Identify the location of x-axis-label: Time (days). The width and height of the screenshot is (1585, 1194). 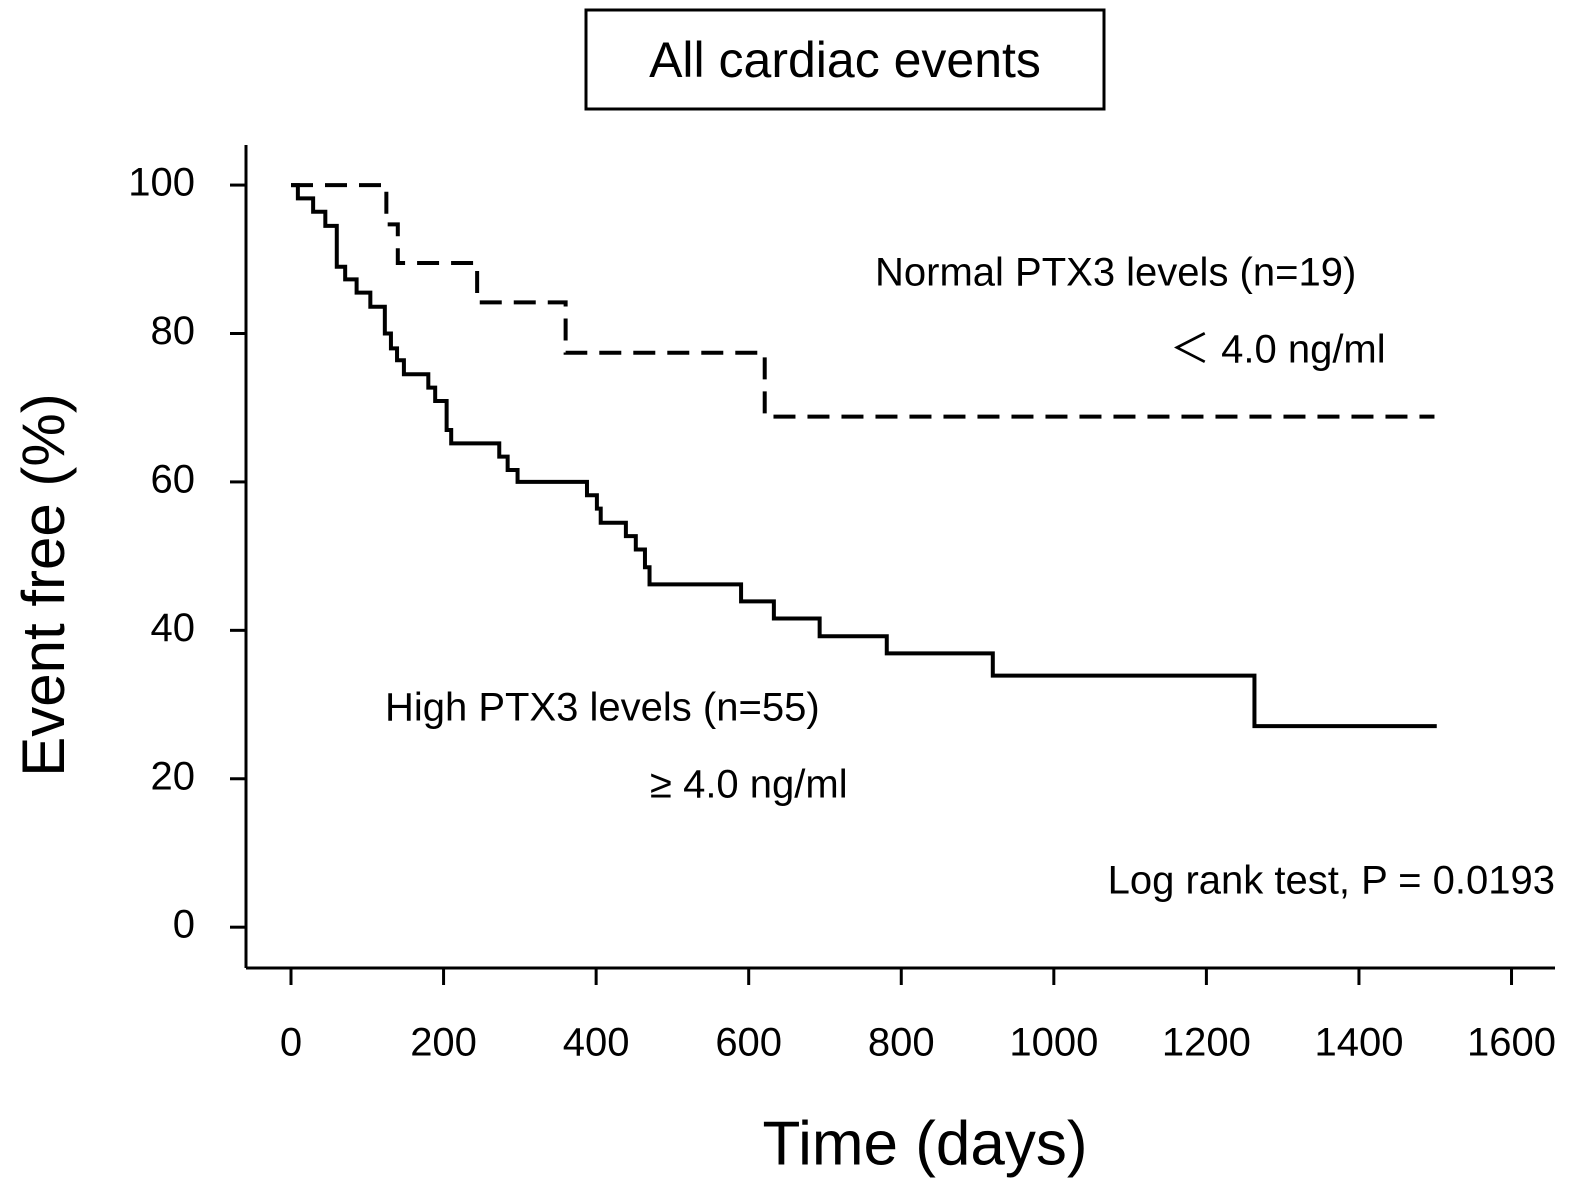
(925, 1143).